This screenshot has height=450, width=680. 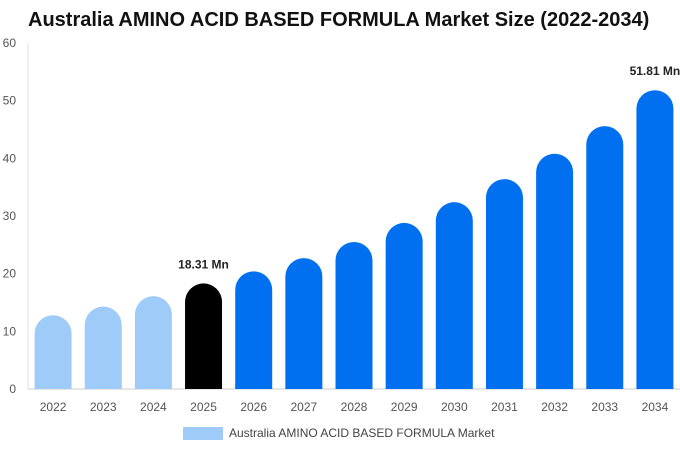 What do you see at coordinates (655, 239) in the screenshot?
I see `bar-2034` at bounding box center [655, 239].